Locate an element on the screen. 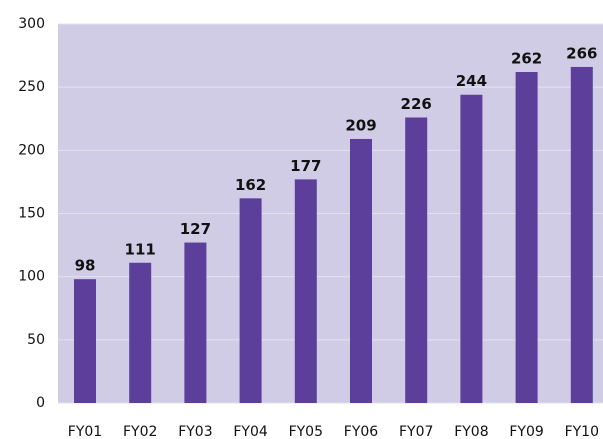 Image resolution: width=603 pixels, height=439 pixels. data-label: 111 is located at coordinates (140, 249).